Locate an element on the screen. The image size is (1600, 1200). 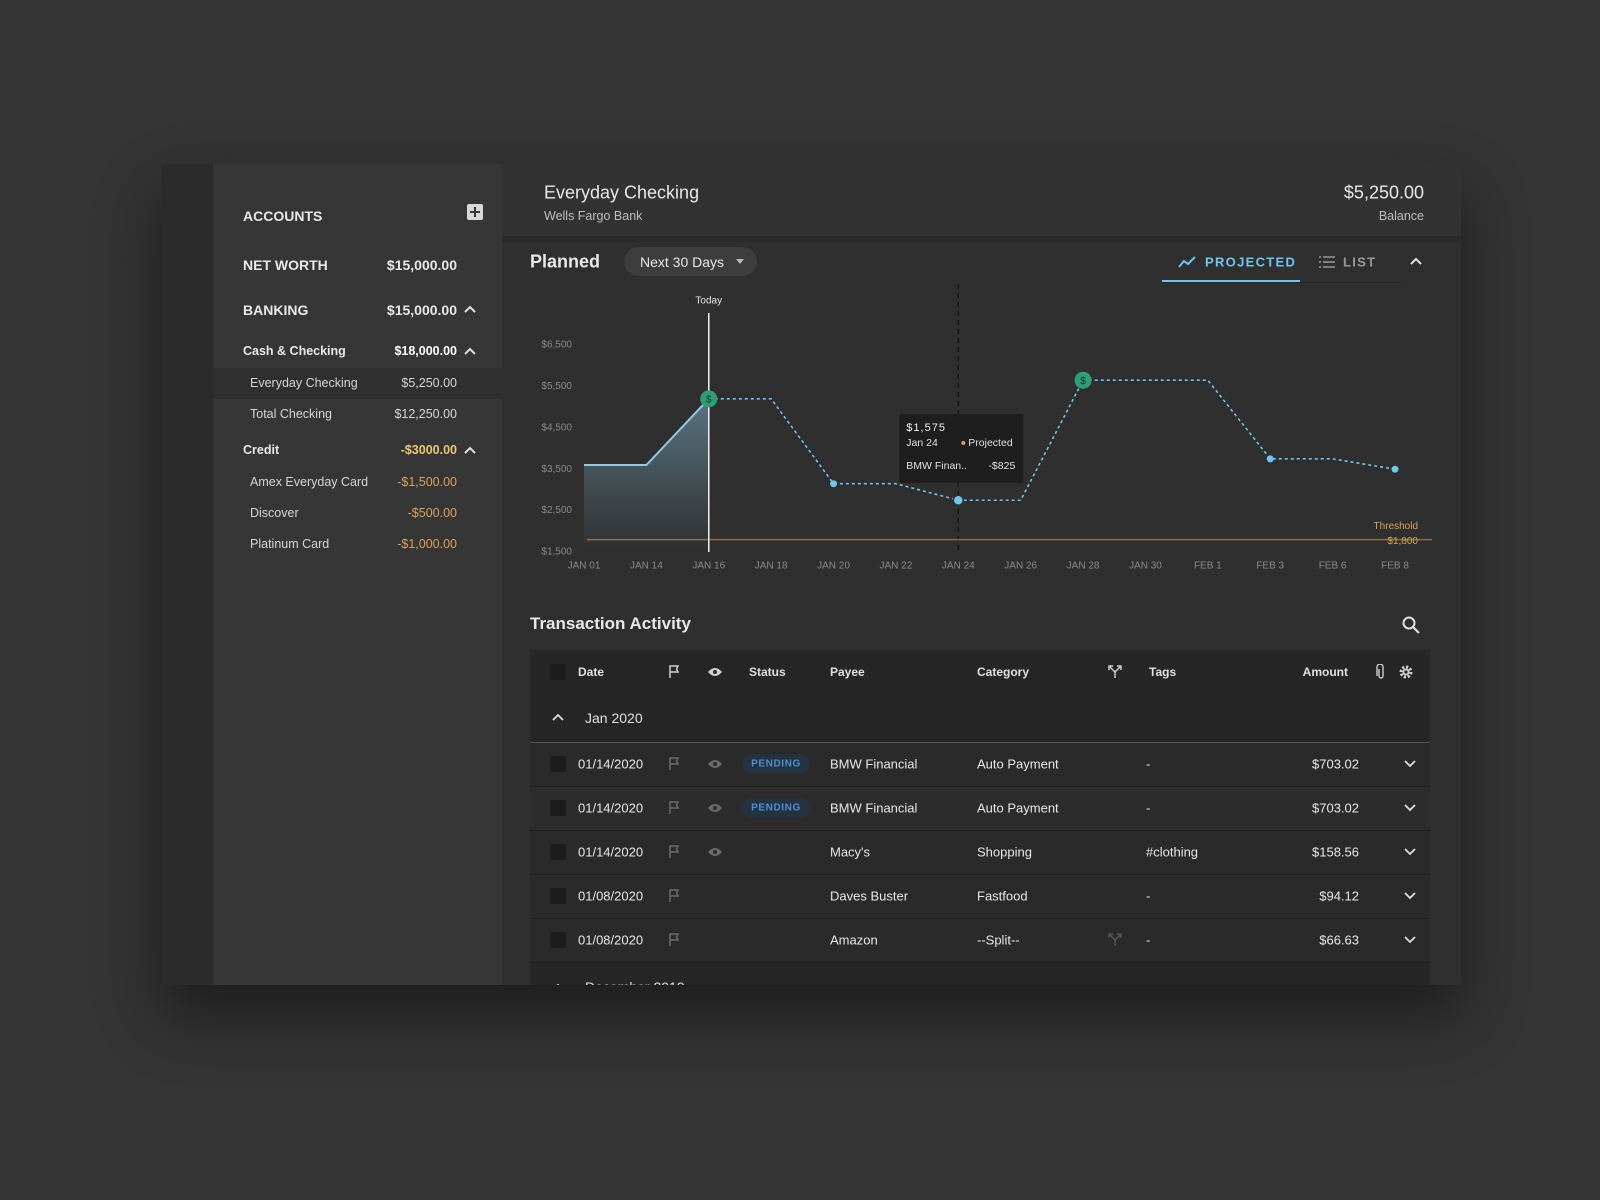
banking-label: BANKING is located at coordinates (276, 310).